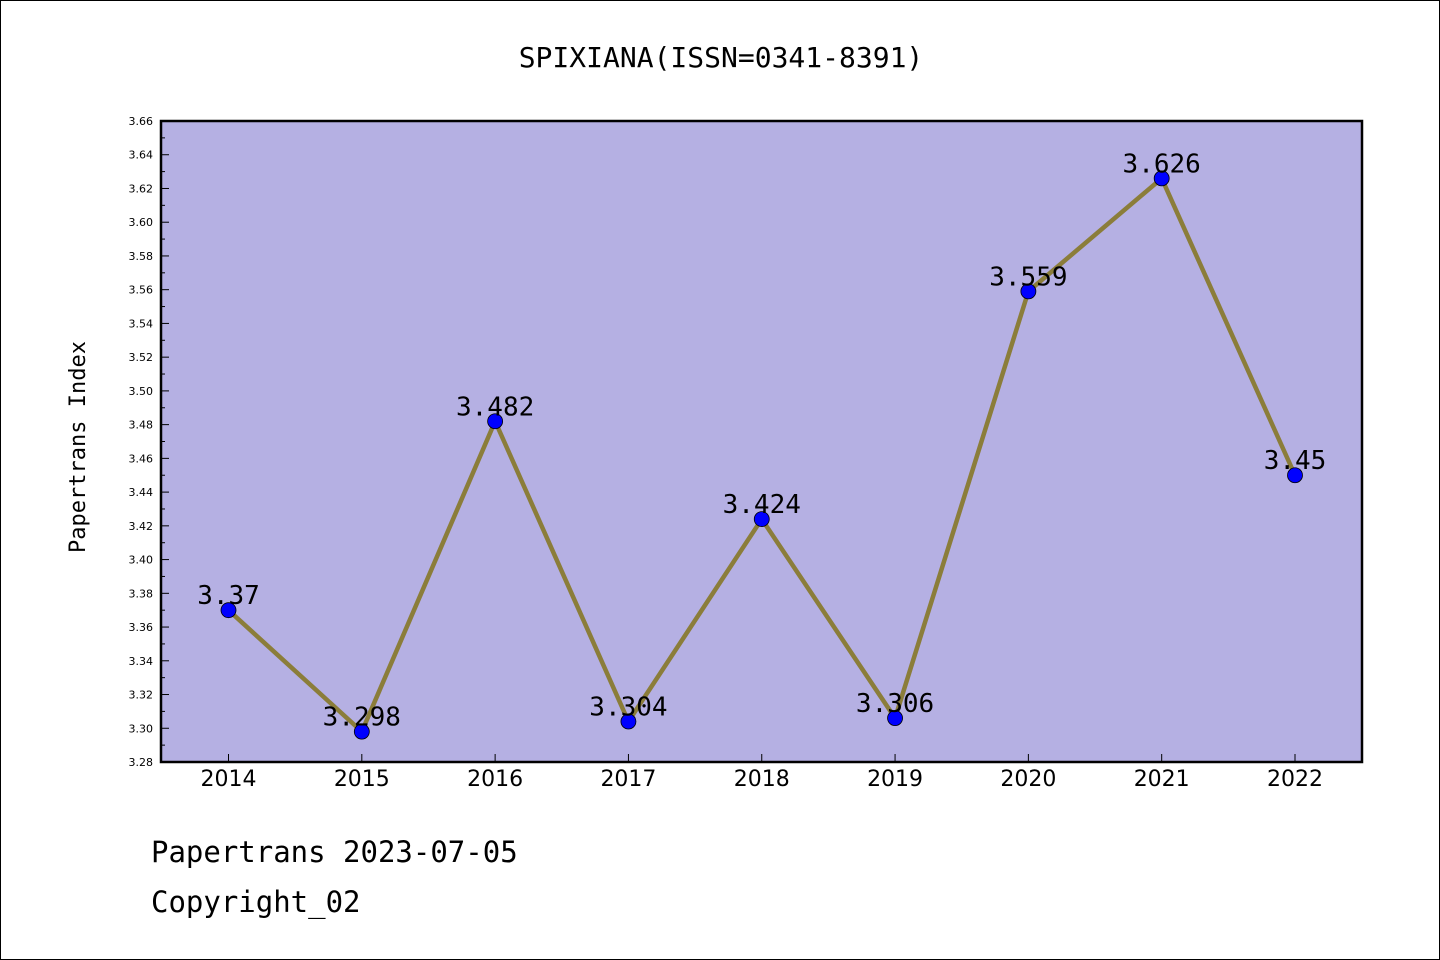  Describe the element at coordinates (495, 407) in the screenshot. I see `data-label: 3.482` at that location.